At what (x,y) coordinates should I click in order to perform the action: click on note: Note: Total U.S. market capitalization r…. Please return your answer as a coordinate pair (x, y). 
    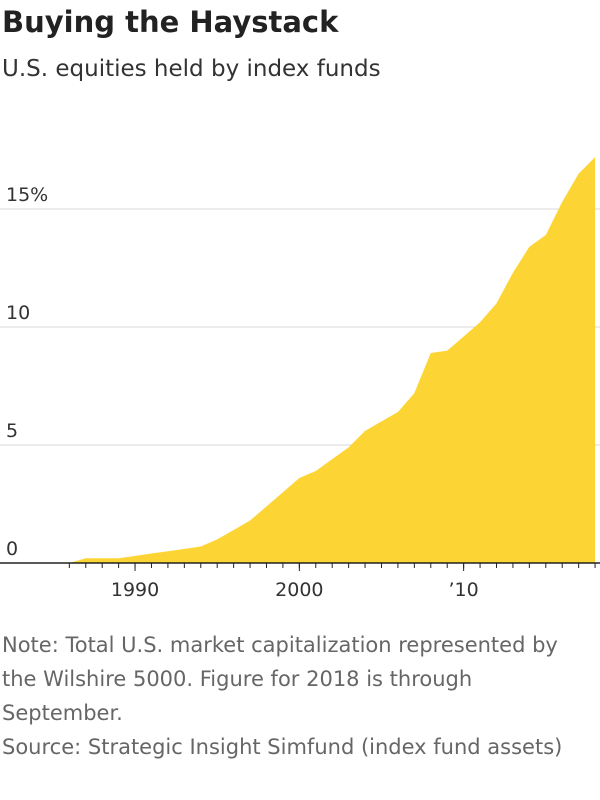
    Looking at the image, I should click on (280, 679).